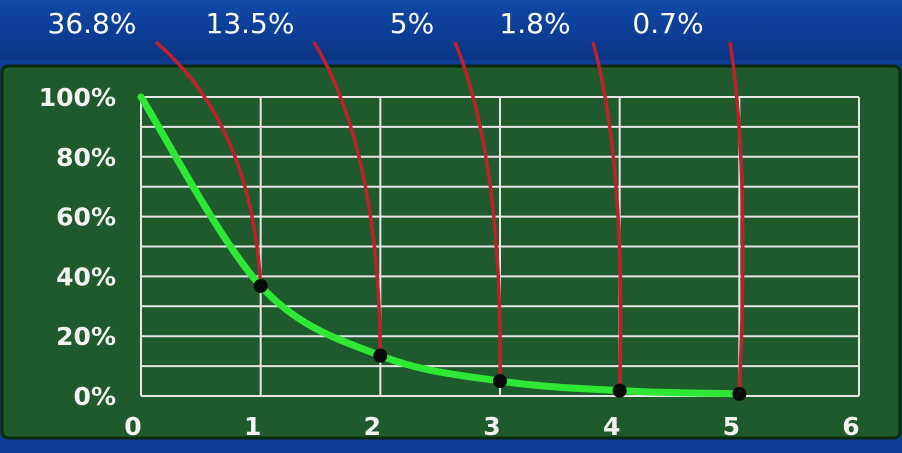 The width and height of the screenshot is (902, 453). Describe the element at coordinates (95, 396) in the screenshot. I see `y-tick-label: 0%` at that location.